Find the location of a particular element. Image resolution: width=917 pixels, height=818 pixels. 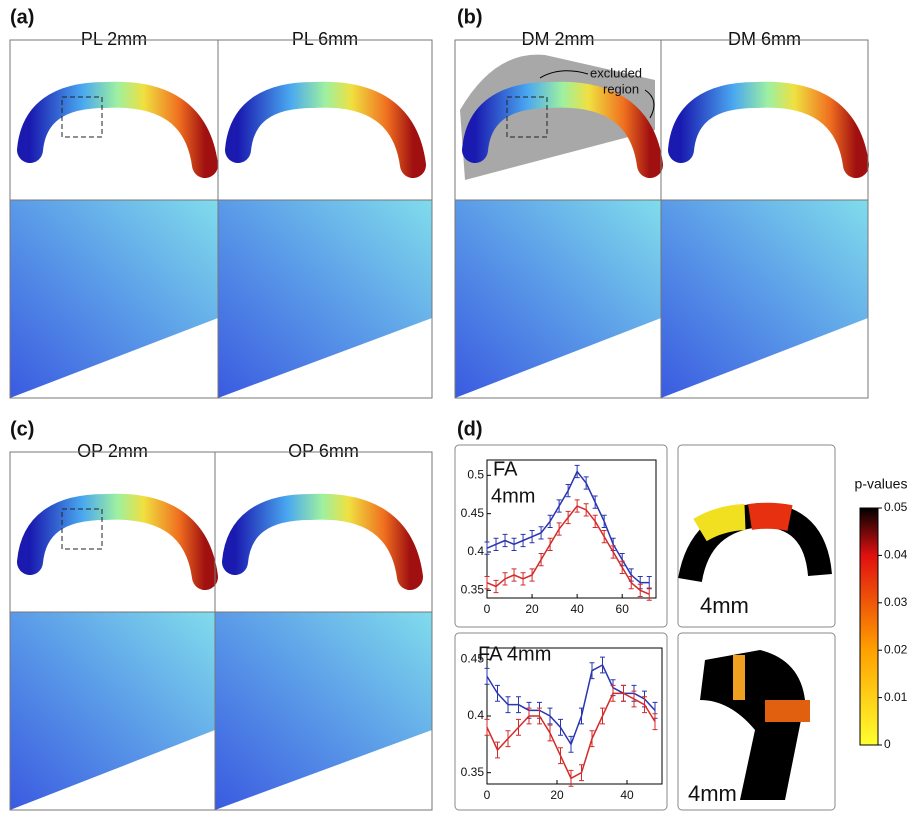

panel-title: PL 6mm is located at coordinates (325, 39).